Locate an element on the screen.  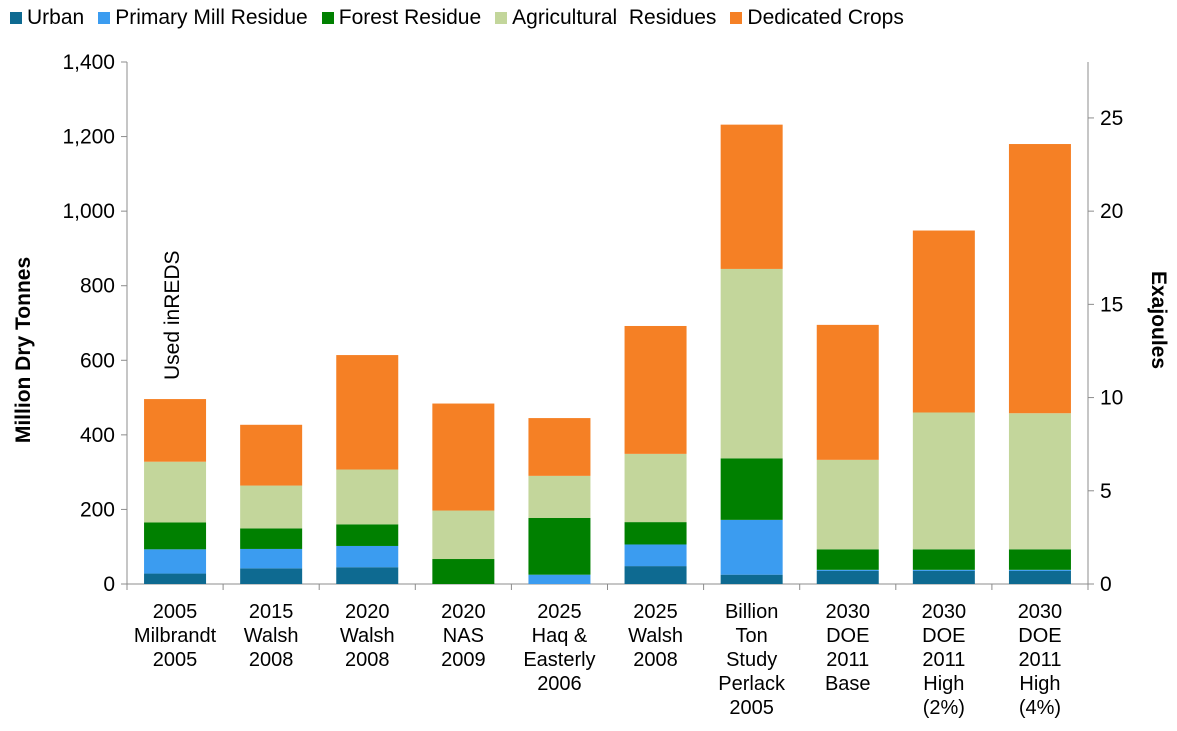
legend-label-primary-mill-residue: Primary Mill Residue is located at coordinates (211, 17).